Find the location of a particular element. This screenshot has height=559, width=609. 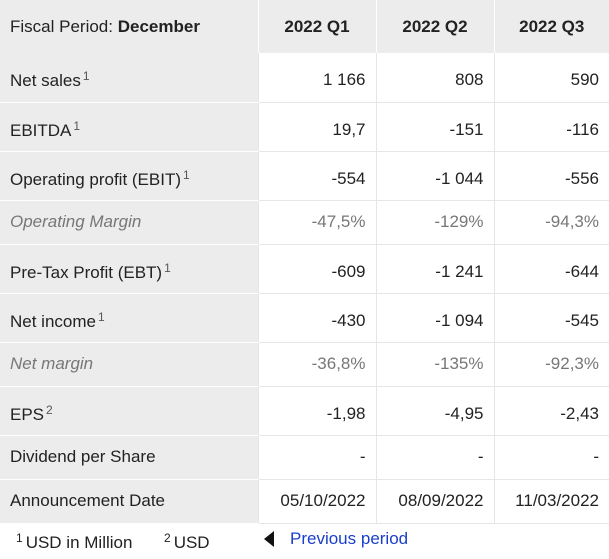

fiscal-period-header: Fiscal Period: December is located at coordinates (129, 26).